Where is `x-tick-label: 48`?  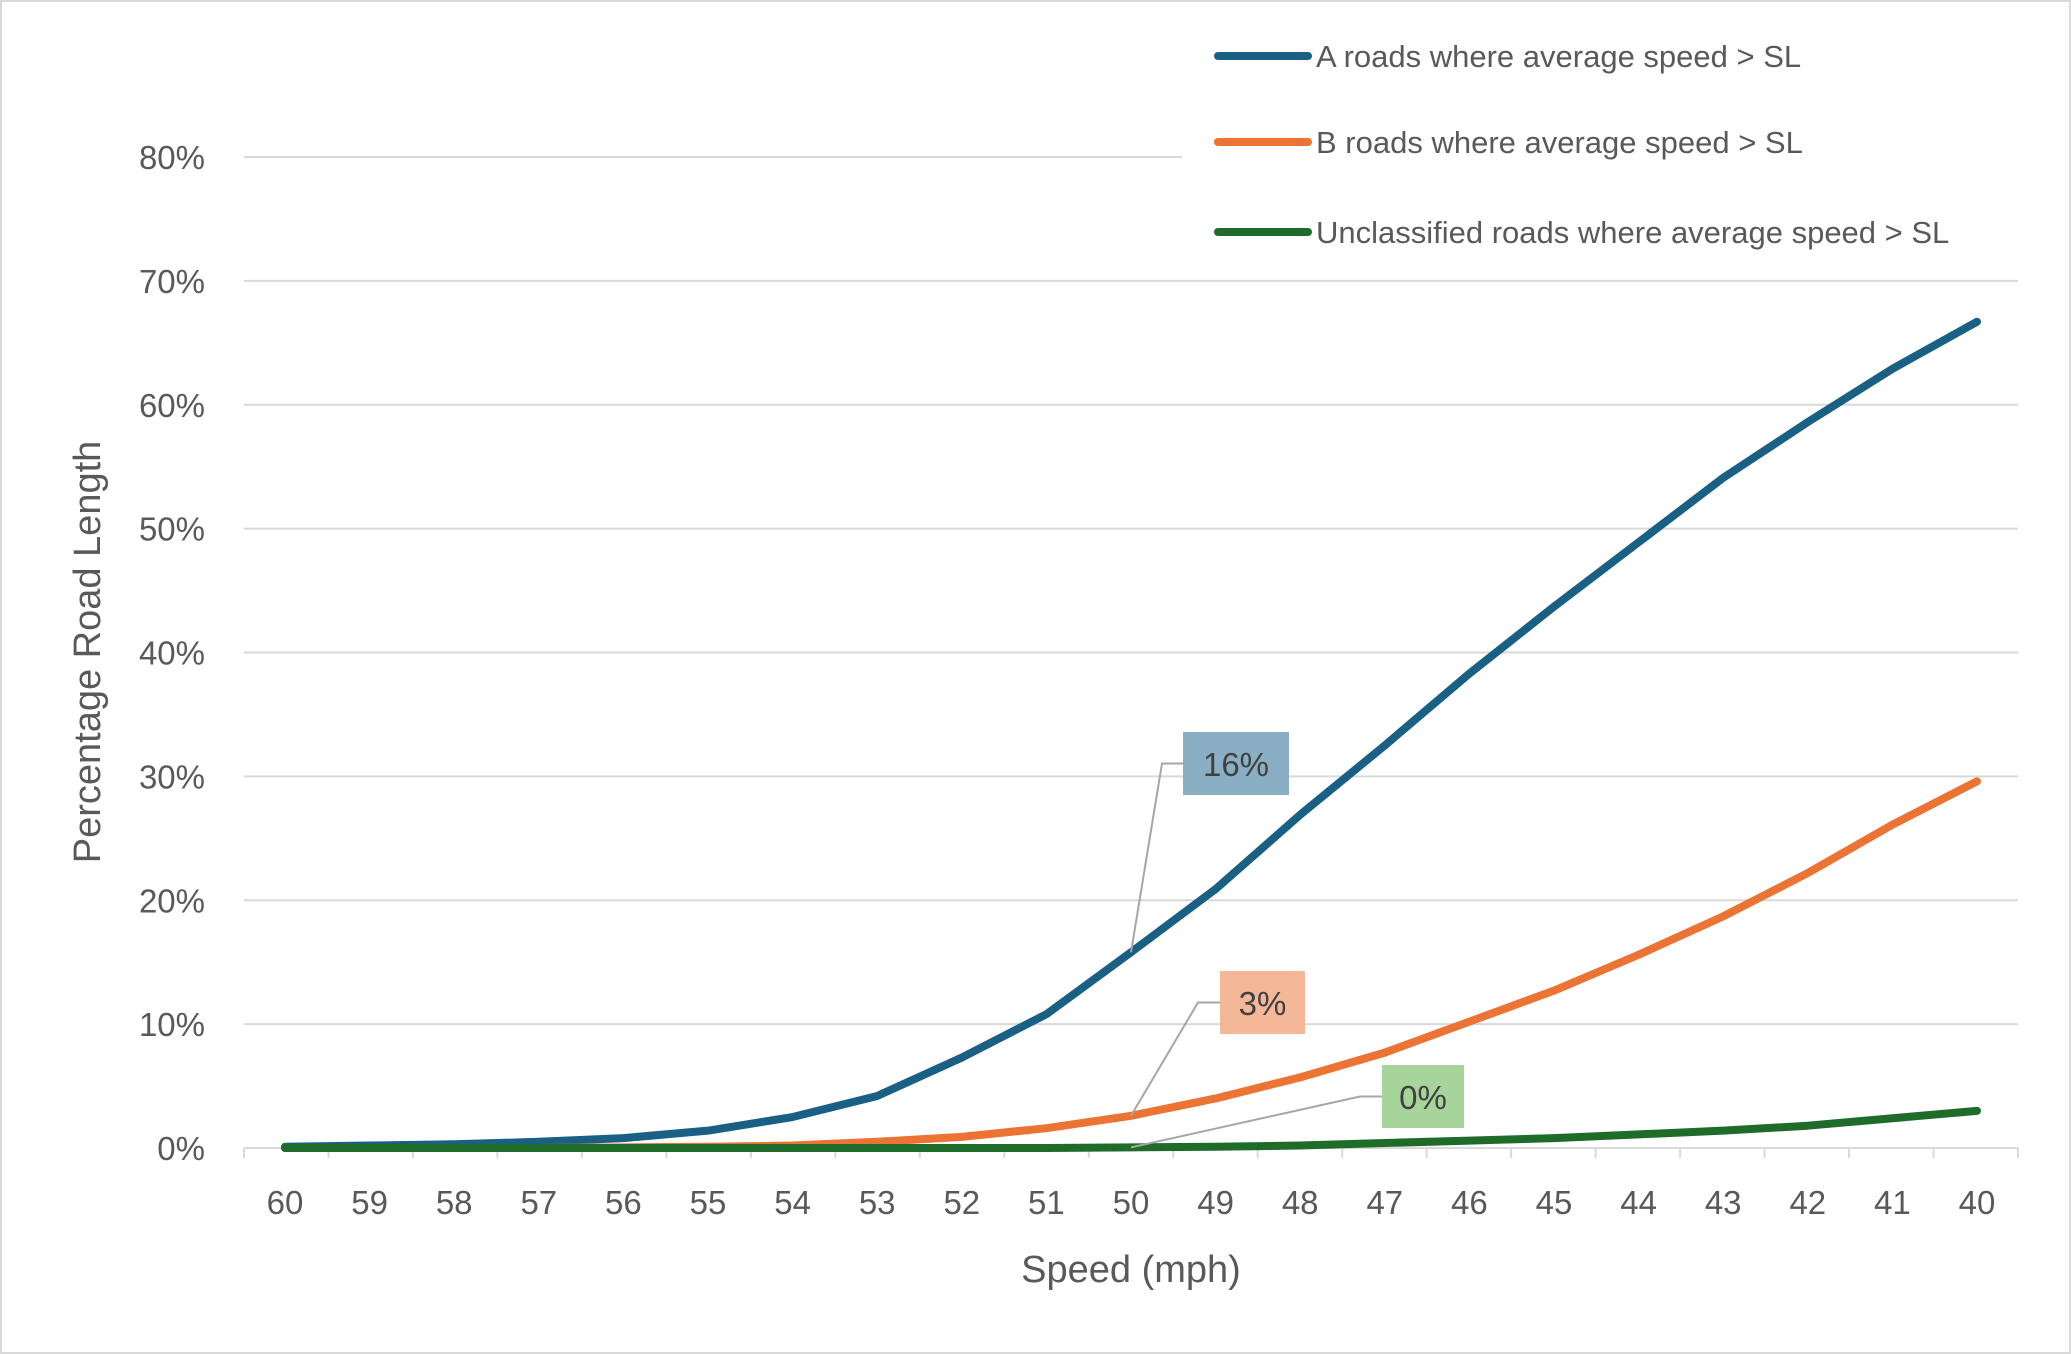 x-tick-label: 48 is located at coordinates (1300, 1202).